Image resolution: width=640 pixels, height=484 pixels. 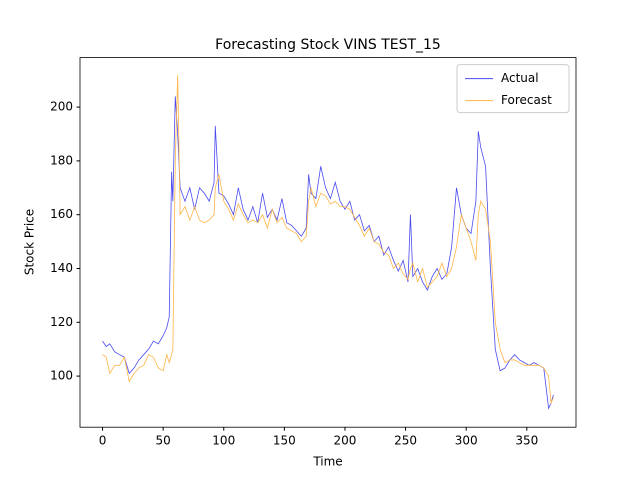 I want to click on chart-title: Forecasting Stock VINS TEST_15, so click(x=328, y=45).